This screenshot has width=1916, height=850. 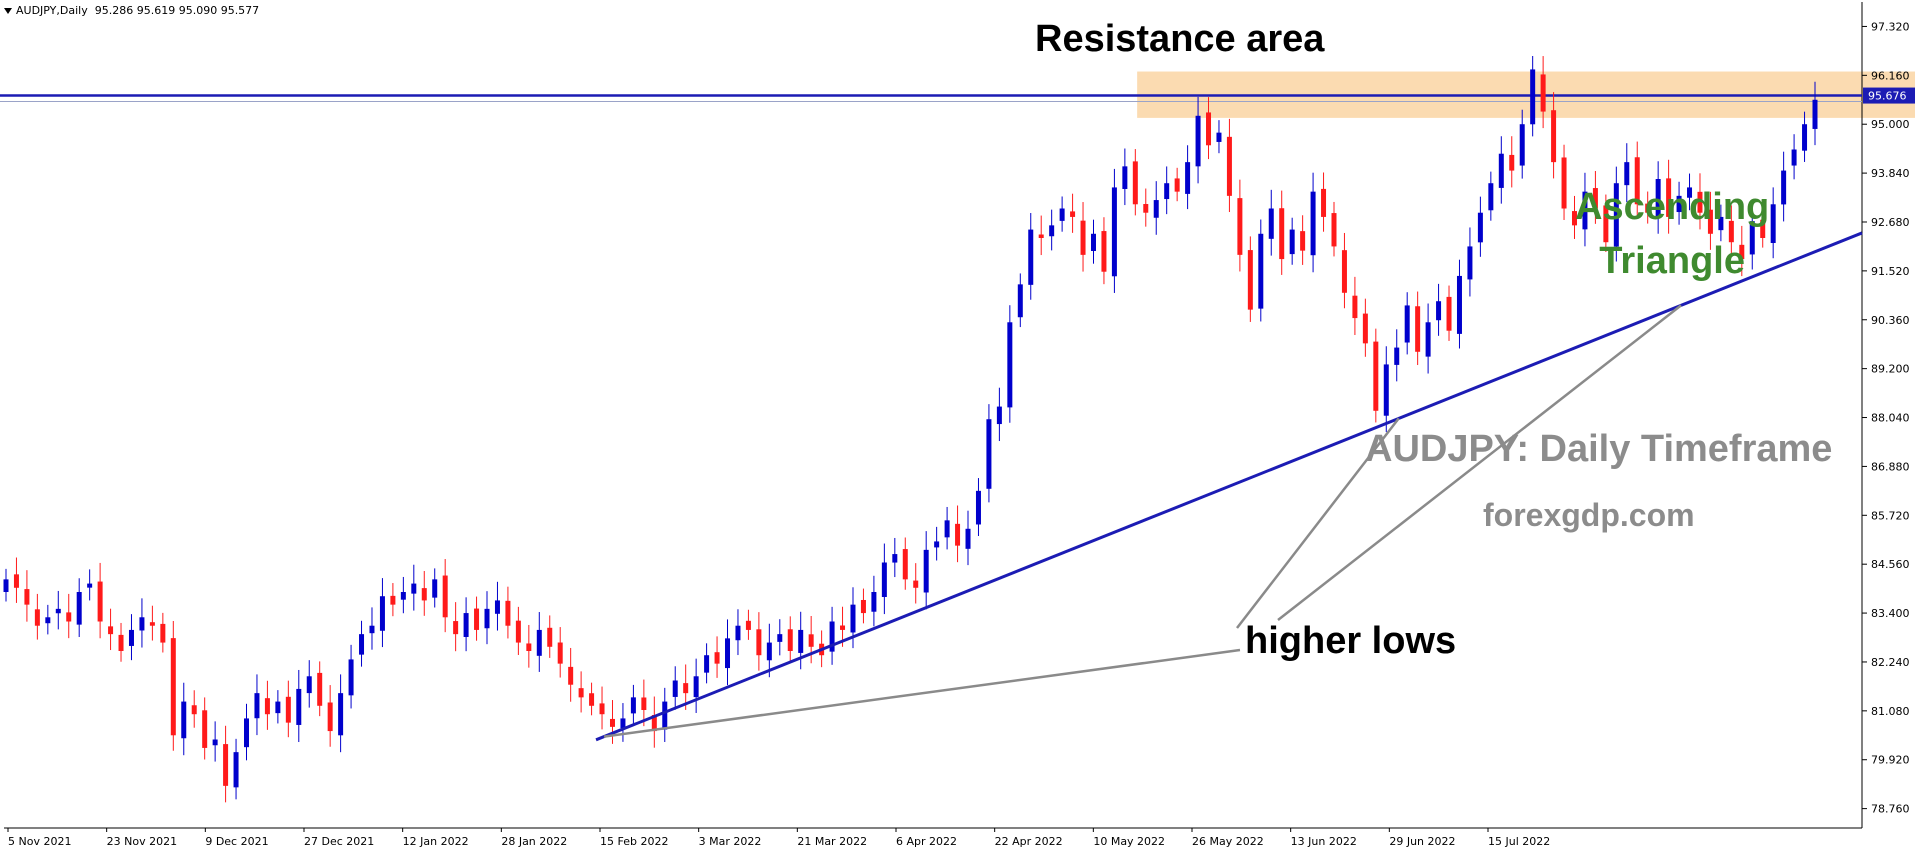 What do you see at coordinates (177, 10) in the screenshot?
I see `ohlc-values: 95.286 95.619 95.090 95.577` at bounding box center [177, 10].